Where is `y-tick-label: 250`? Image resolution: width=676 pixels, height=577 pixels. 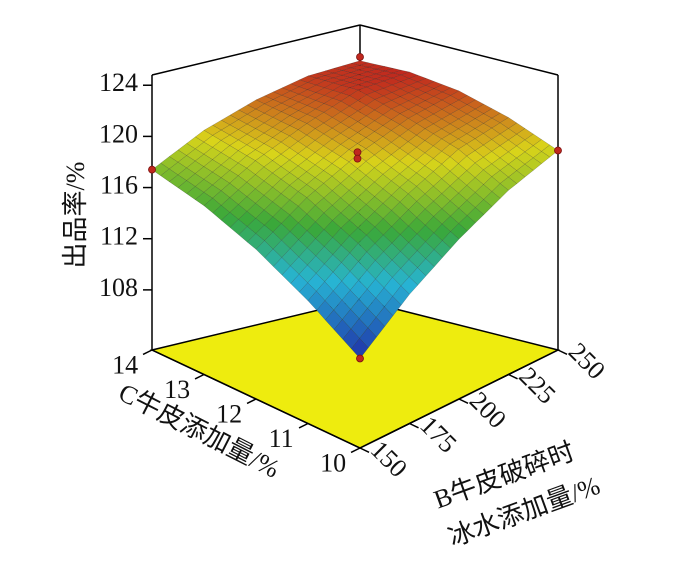
y-tick-label: 250 is located at coordinates (587, 361).